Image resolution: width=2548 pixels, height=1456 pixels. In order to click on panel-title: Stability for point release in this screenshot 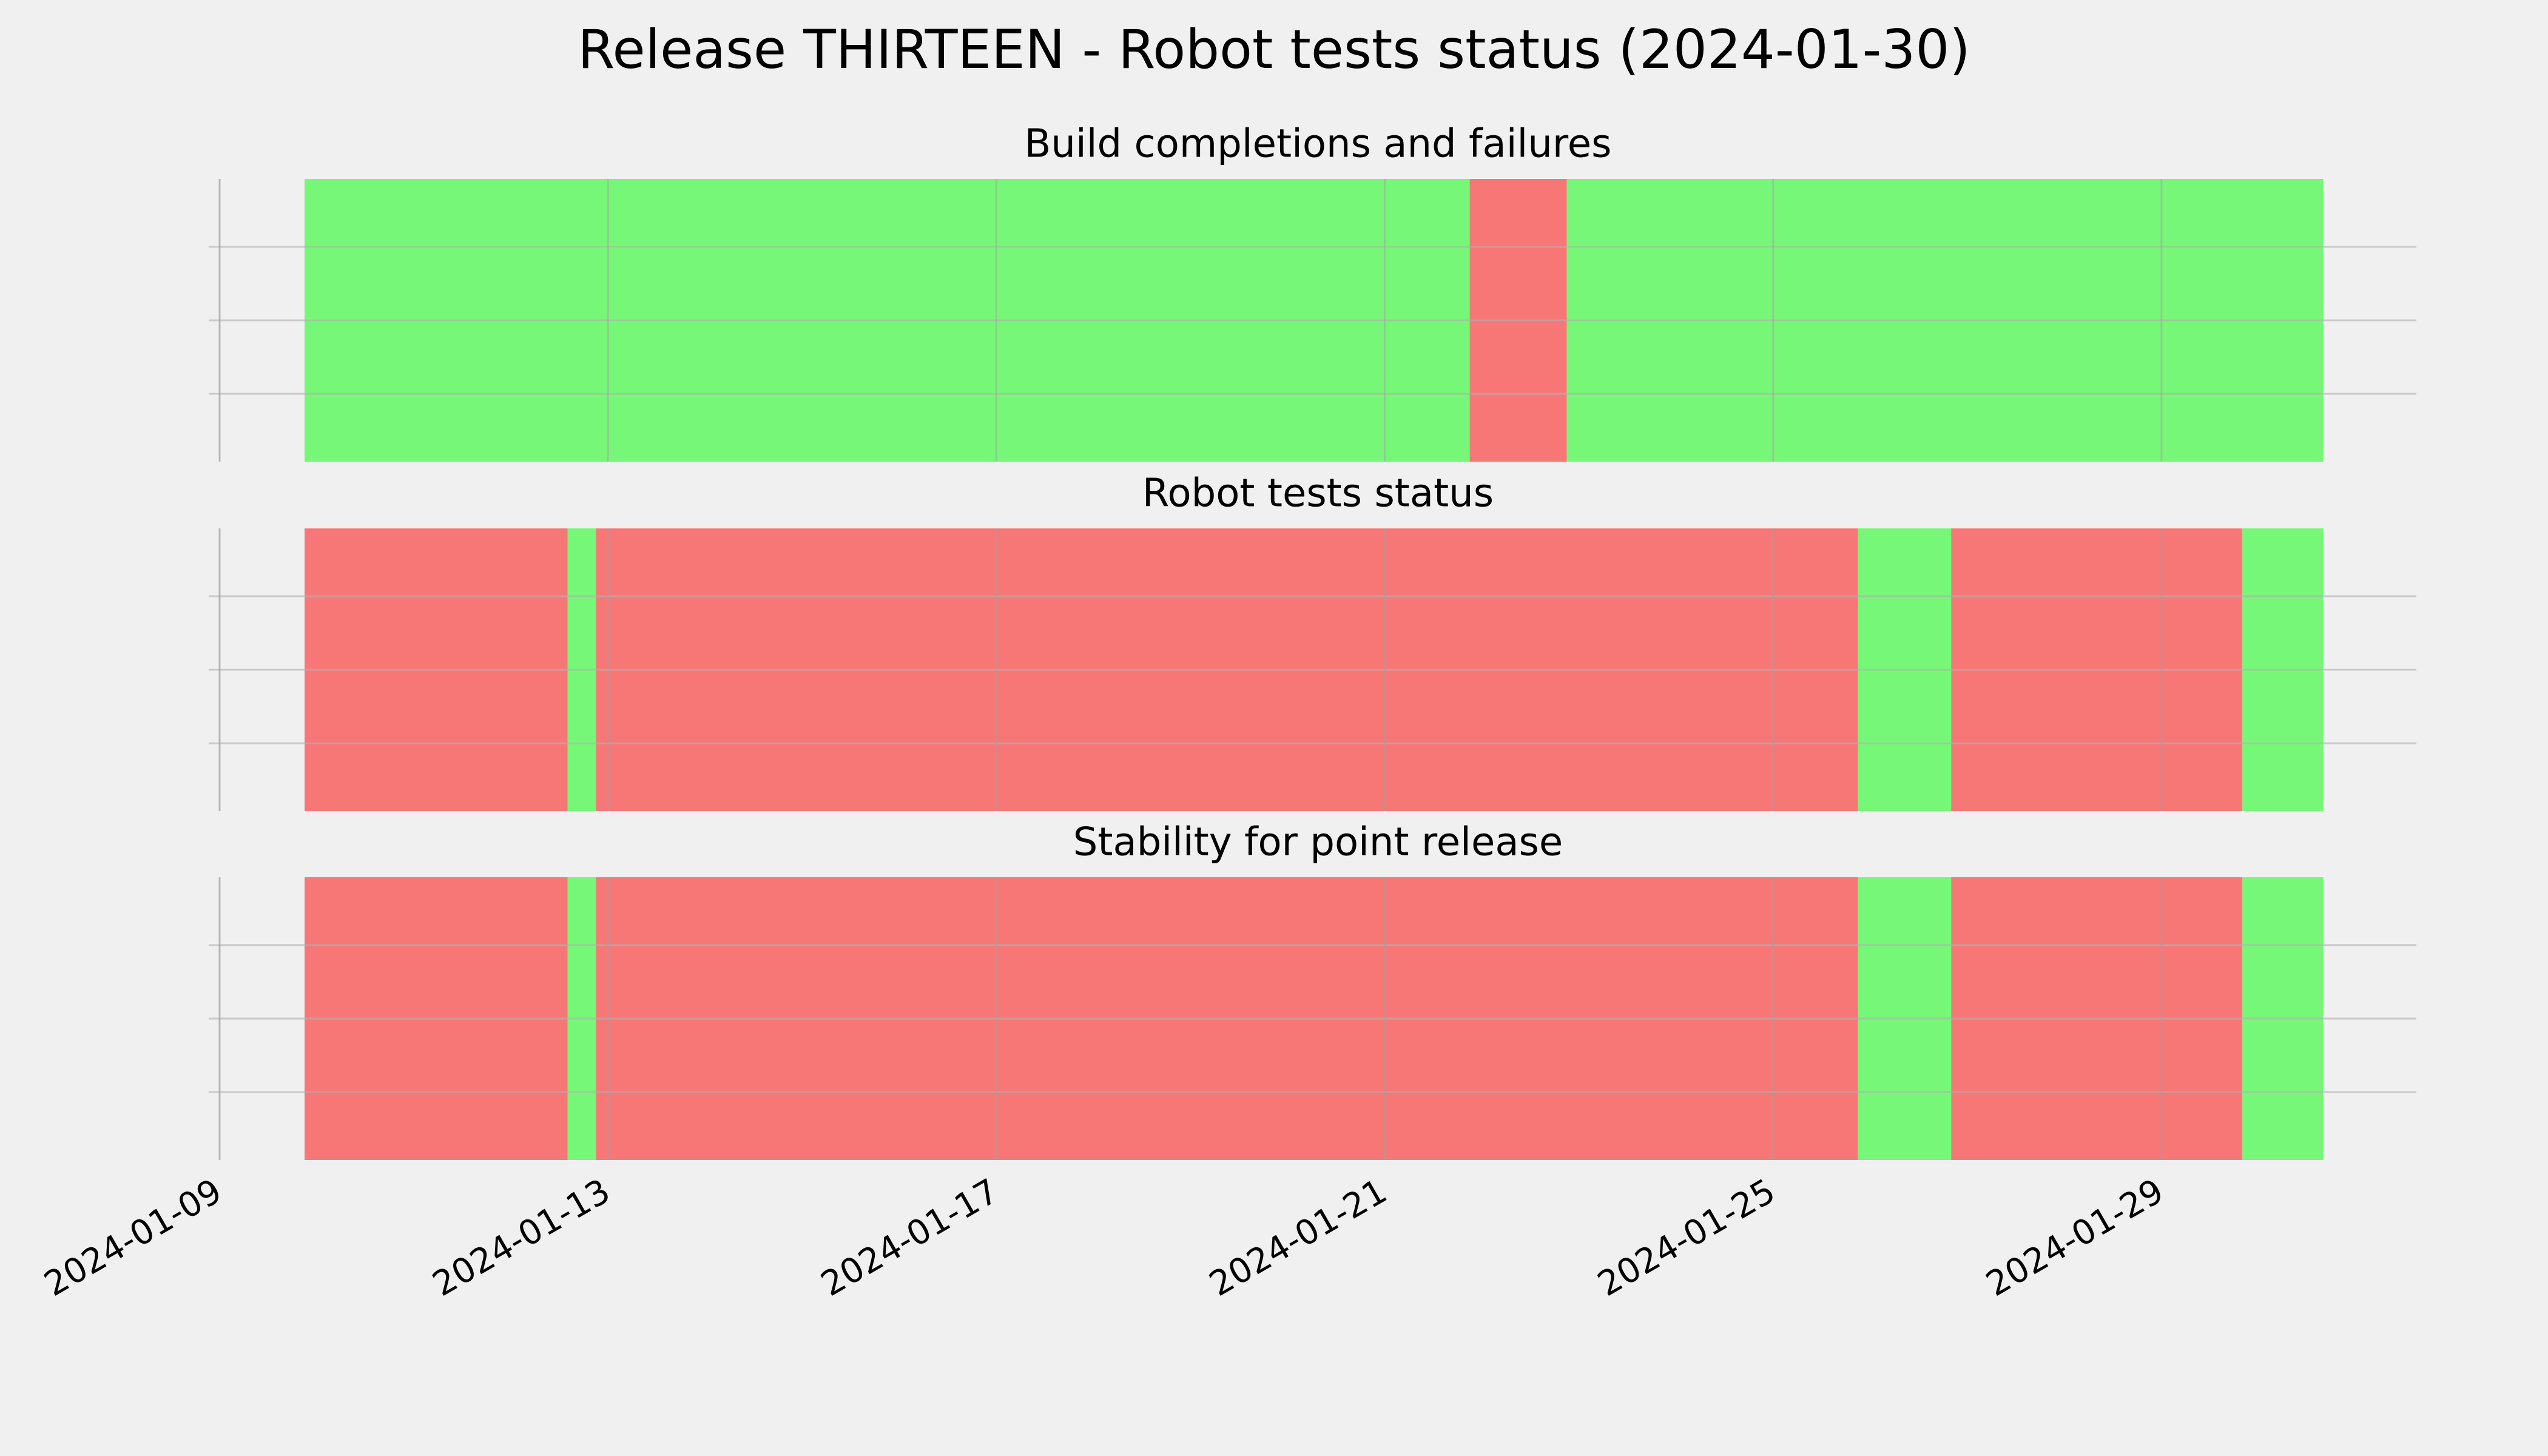, I will do `click(1318, 842)`.